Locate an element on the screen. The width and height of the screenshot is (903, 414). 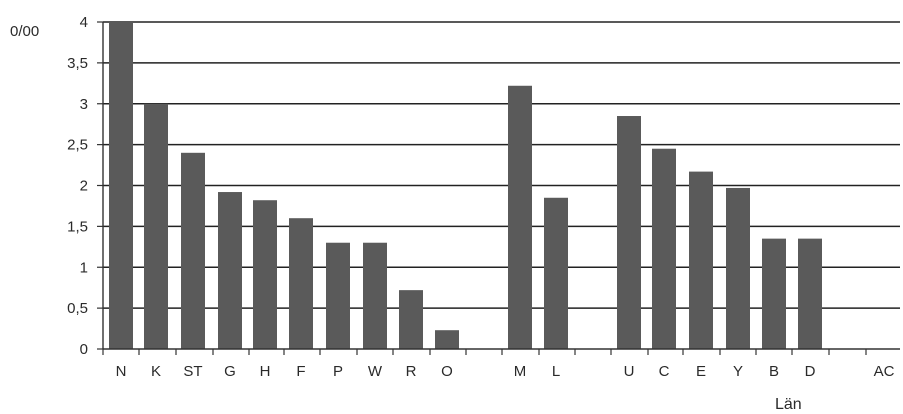
bar-k is located at coordinates (156, 226).